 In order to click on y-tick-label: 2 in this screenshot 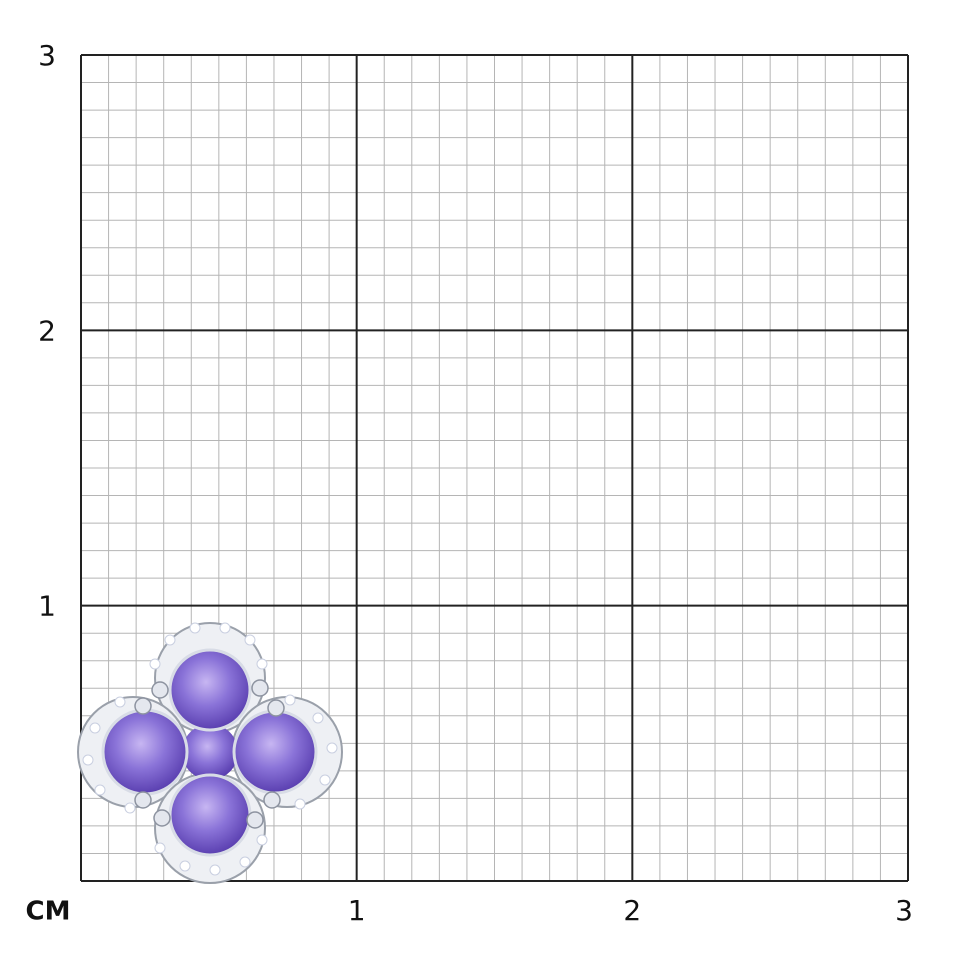, I will do `click(47, 330)`.